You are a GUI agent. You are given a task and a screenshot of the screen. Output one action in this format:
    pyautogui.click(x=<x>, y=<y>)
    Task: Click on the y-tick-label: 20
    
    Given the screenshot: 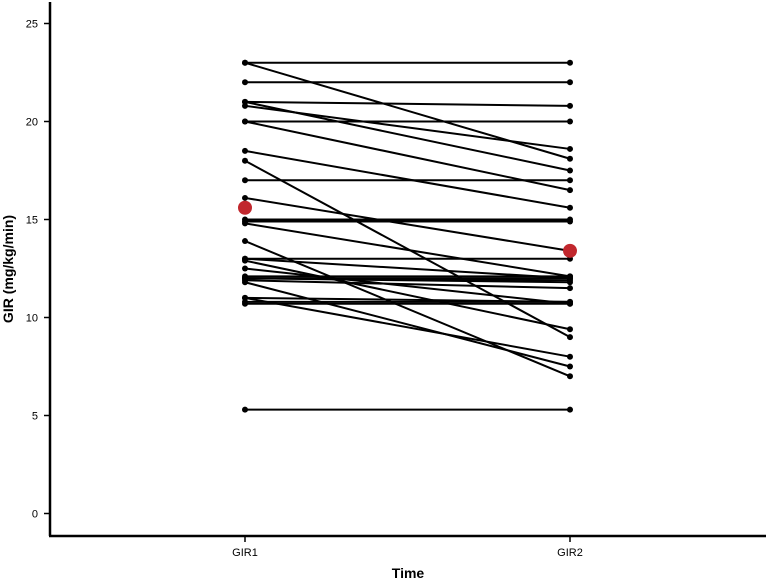 What is the action you would take?
    pyautogui.click(x=32, y=123)
    